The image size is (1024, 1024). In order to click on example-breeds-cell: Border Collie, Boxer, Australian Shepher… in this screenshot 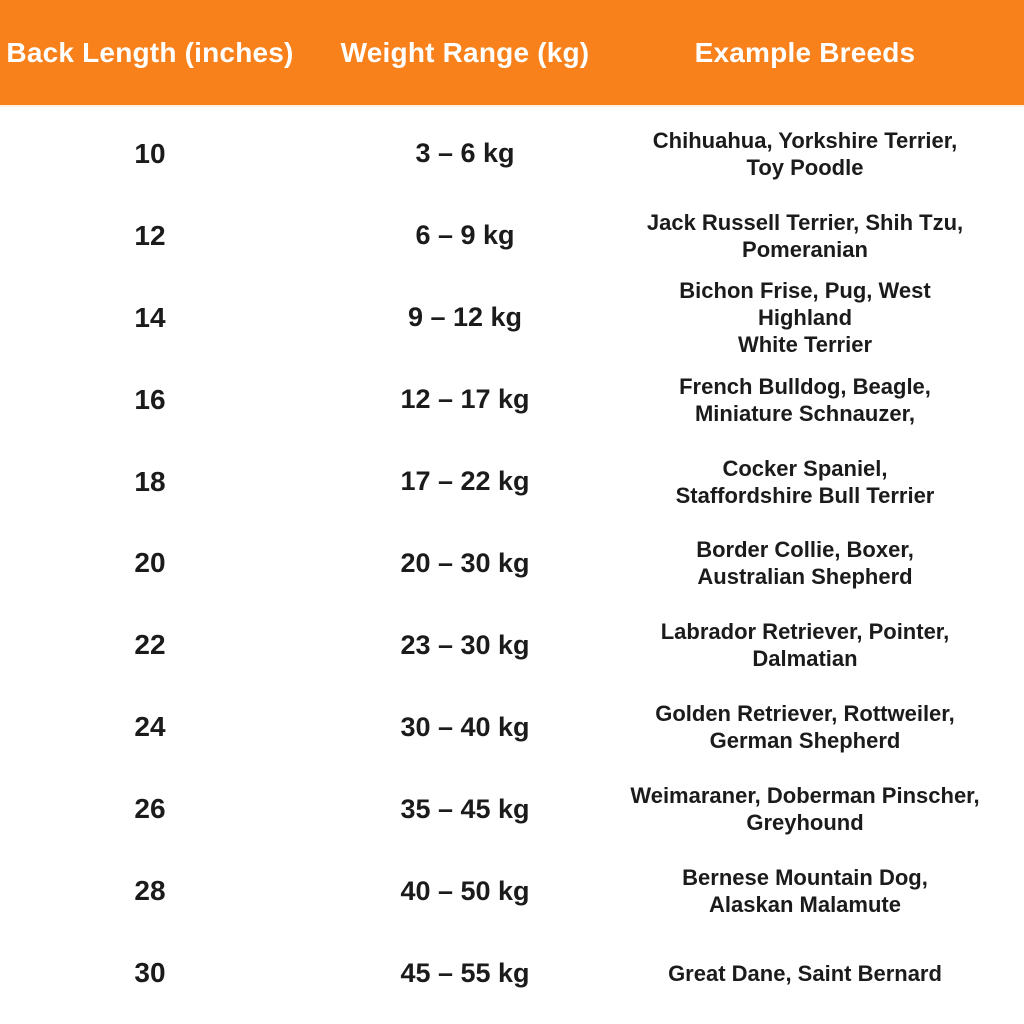, I will do `click(805, 563)`.